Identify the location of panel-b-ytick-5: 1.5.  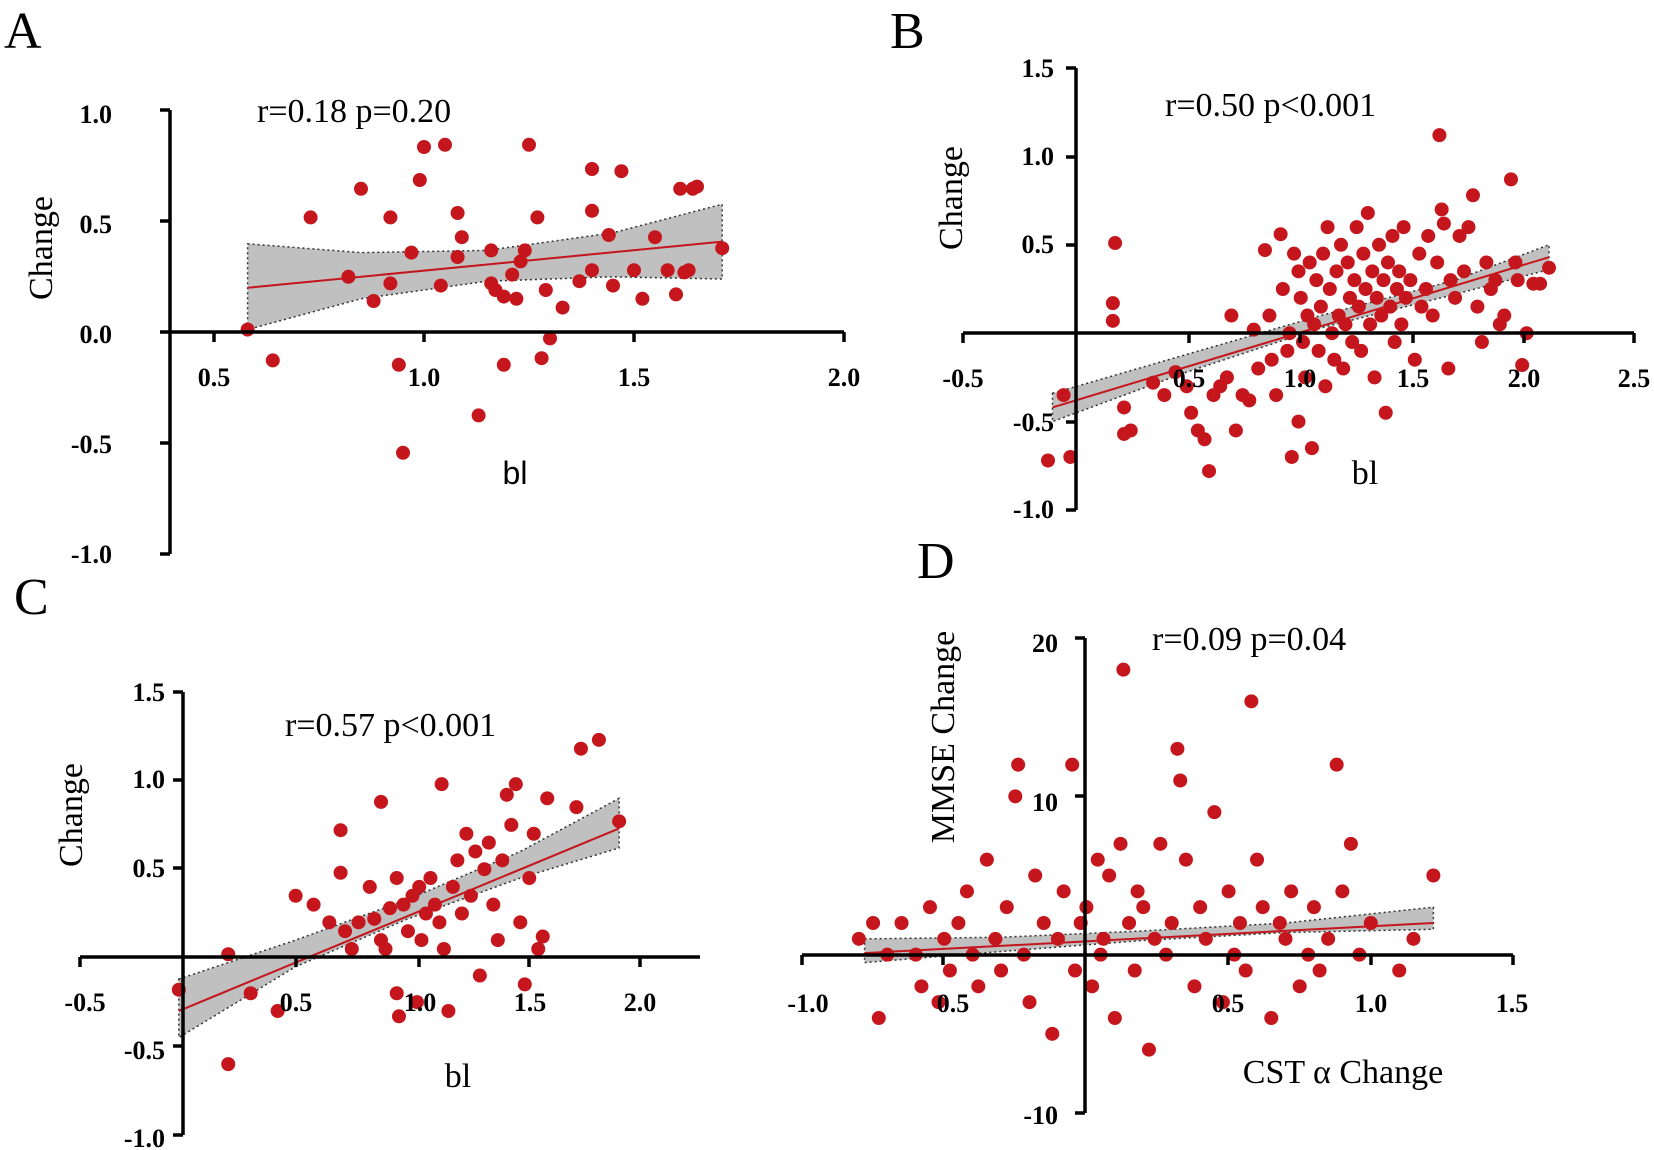
(1038, 68).